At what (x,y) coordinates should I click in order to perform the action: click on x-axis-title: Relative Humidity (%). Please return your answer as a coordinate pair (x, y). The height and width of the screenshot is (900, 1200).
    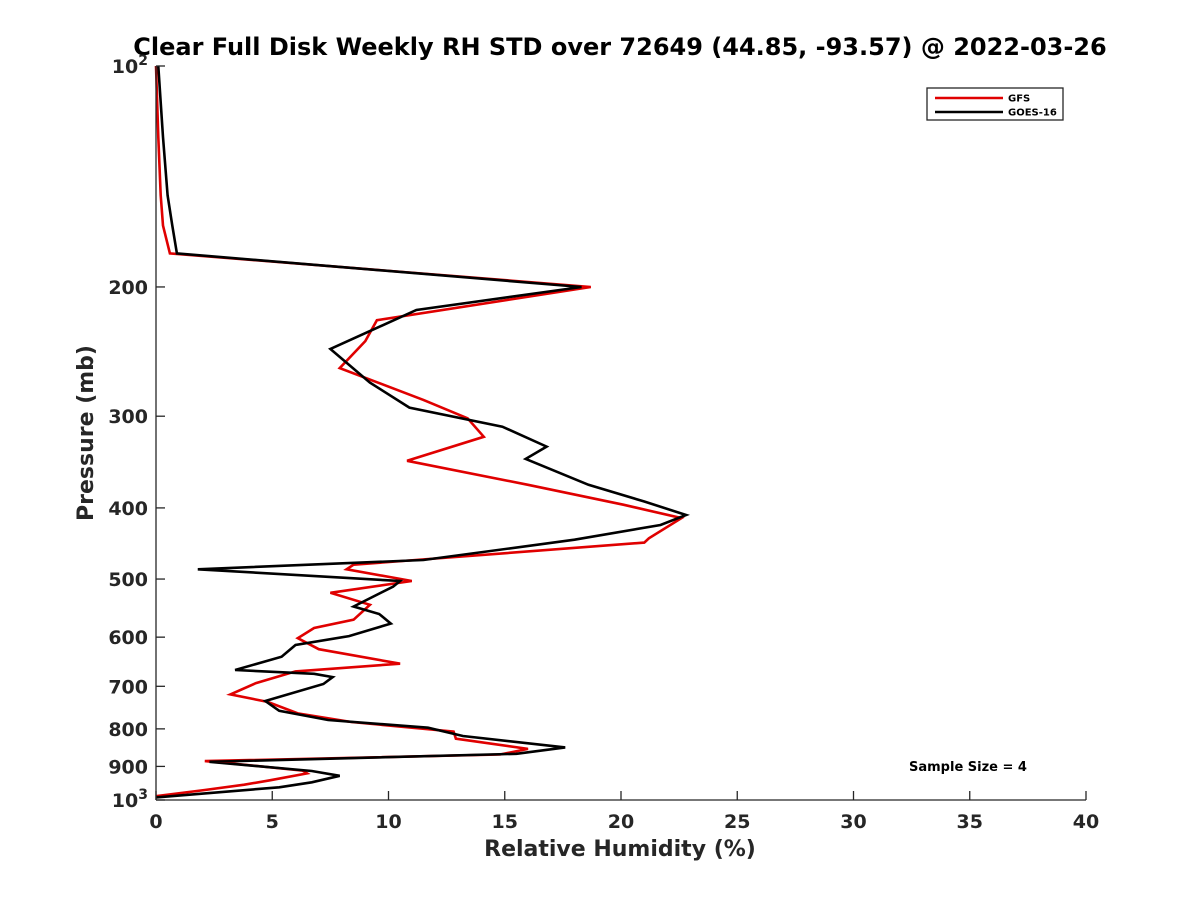
    Looking at the image, I should click on (620, 849).